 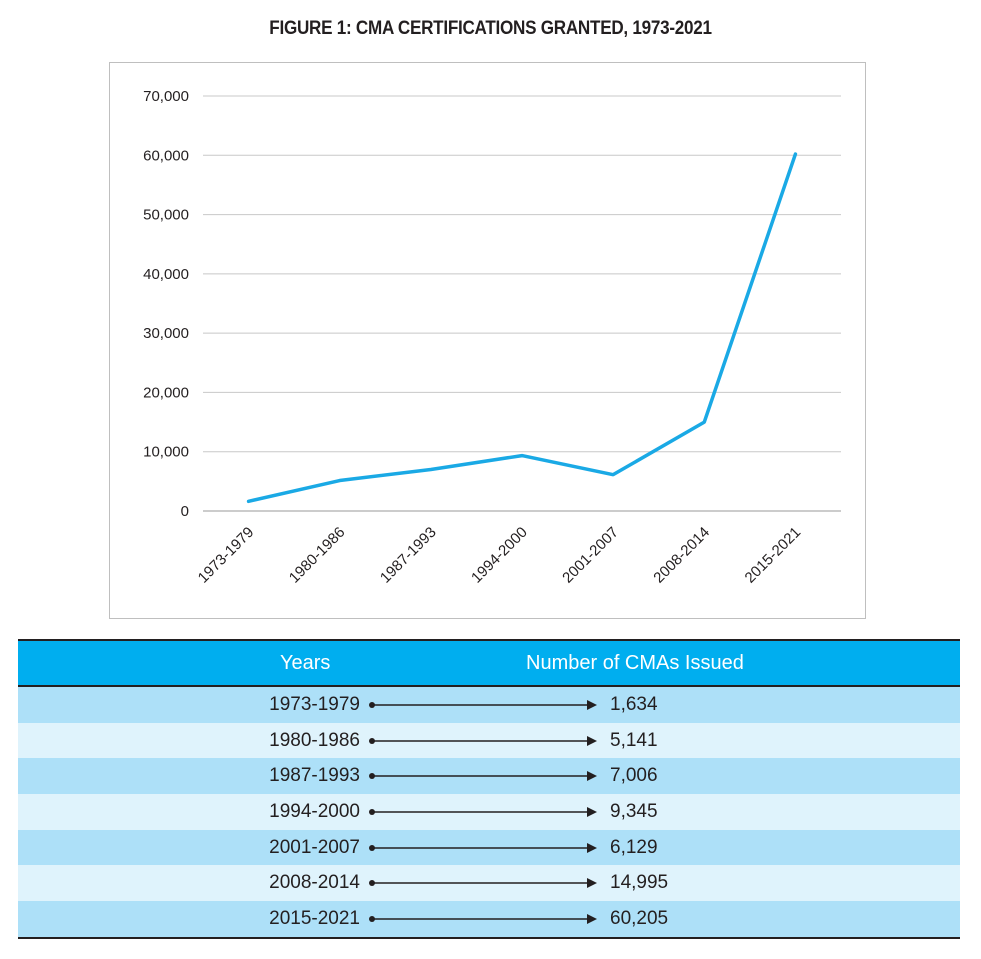 I want to click on table-row: 1987-1993 7,006, so click(x=489, y=776).